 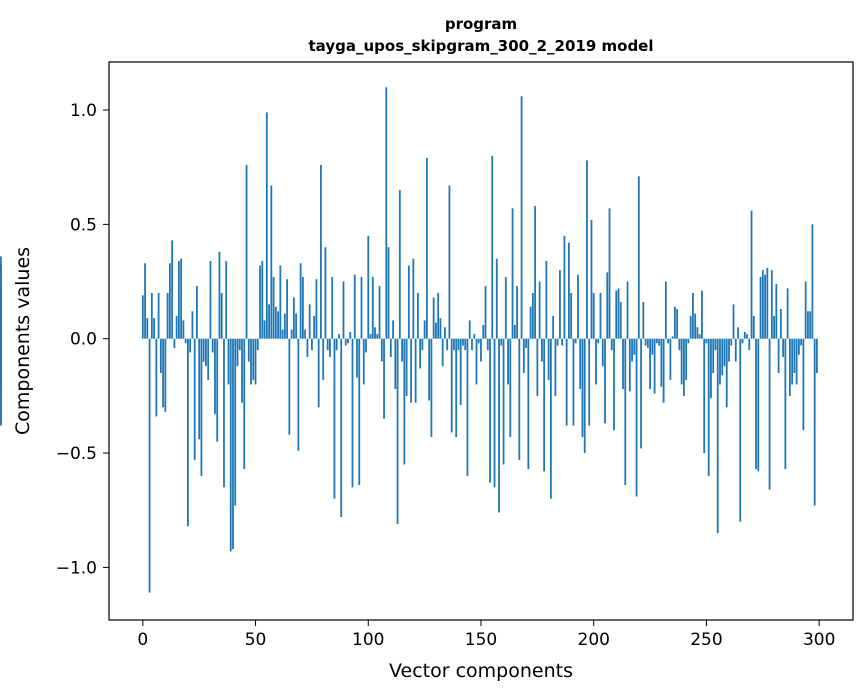 I want to click on y-tick-label-0: −1.0, so click(x=76, y=568).